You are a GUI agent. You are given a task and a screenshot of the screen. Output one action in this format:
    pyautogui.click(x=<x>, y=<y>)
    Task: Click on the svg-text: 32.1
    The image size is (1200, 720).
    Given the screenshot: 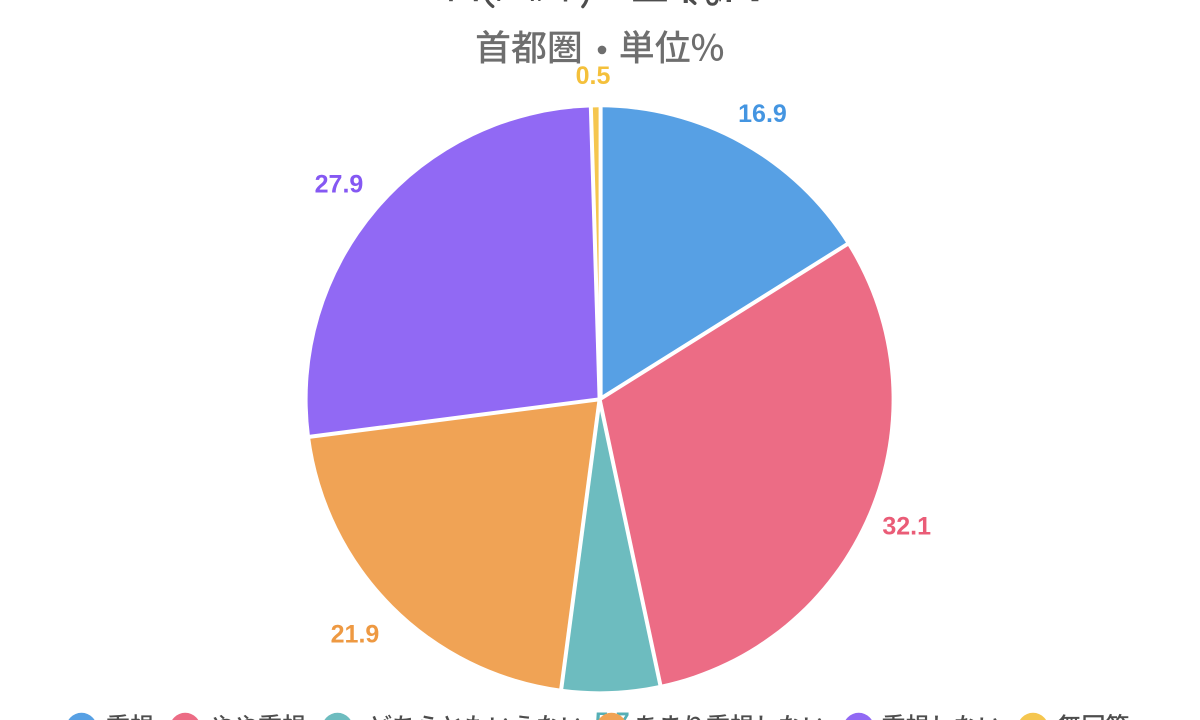 What is the action you would take?
    pyautogui.click(x=906, y=526)
    